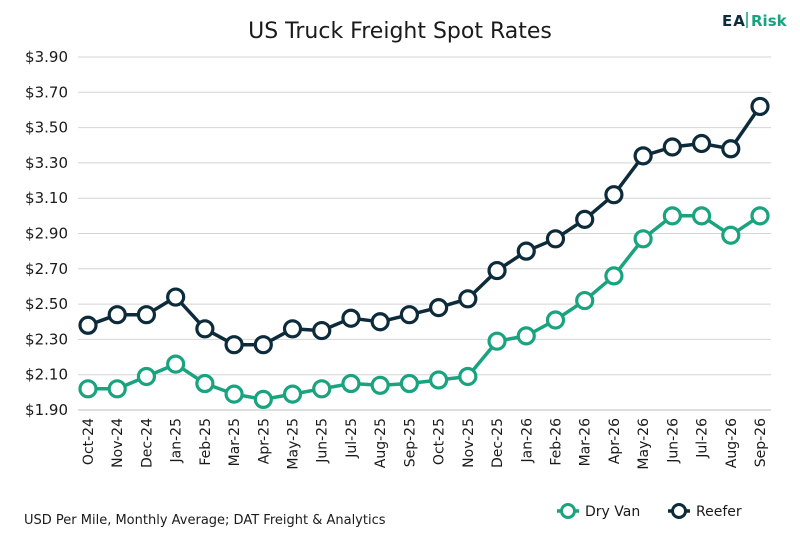 The image size is (800, 534). I want to click on y-tick-label: $3.50, so click(46, 128).